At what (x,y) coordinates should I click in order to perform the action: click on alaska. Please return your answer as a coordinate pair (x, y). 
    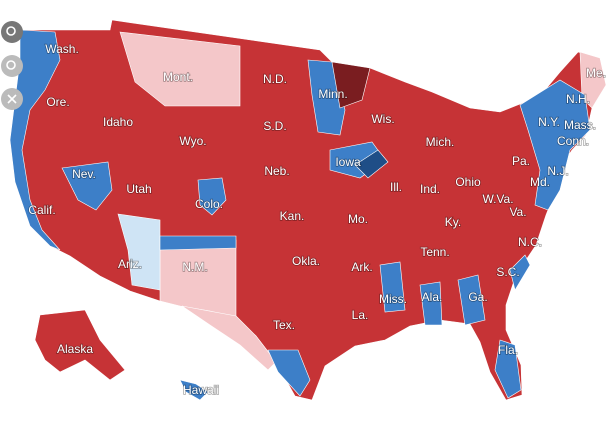
    Looking at the image, I should click on (80, 345).